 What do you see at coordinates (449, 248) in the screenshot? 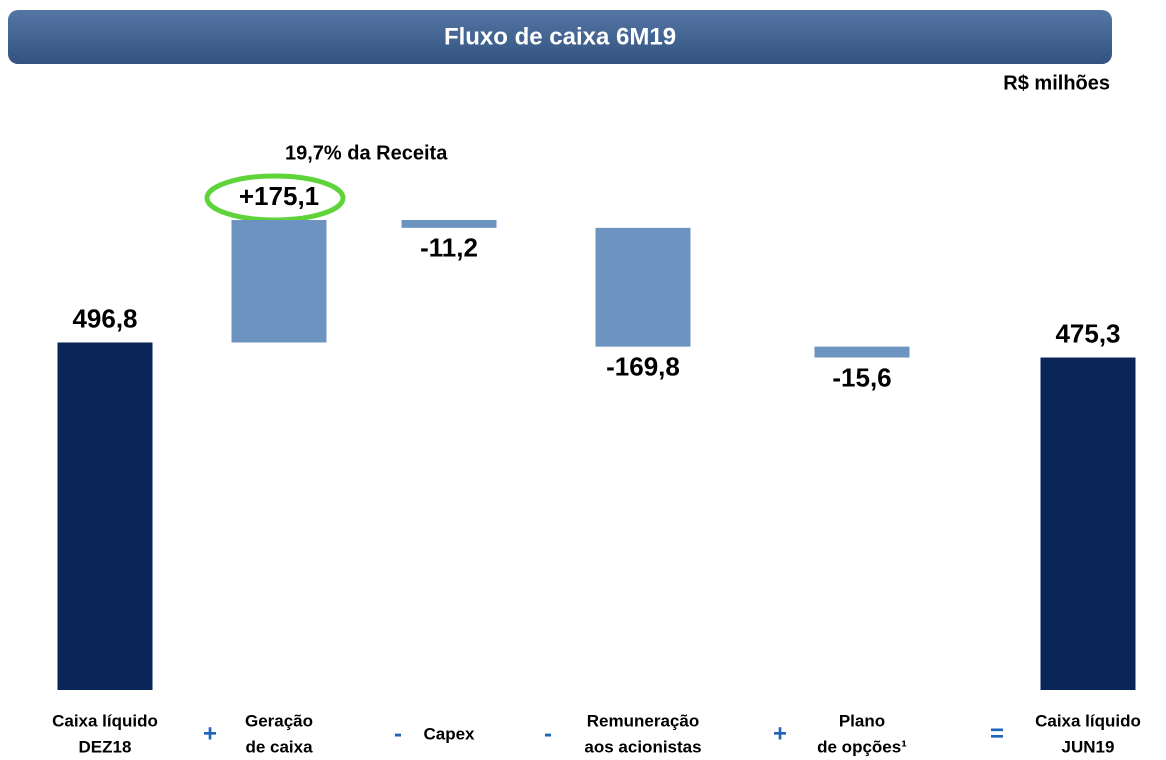
I see `value-label: -11,2` at bounding box center [449, 248].